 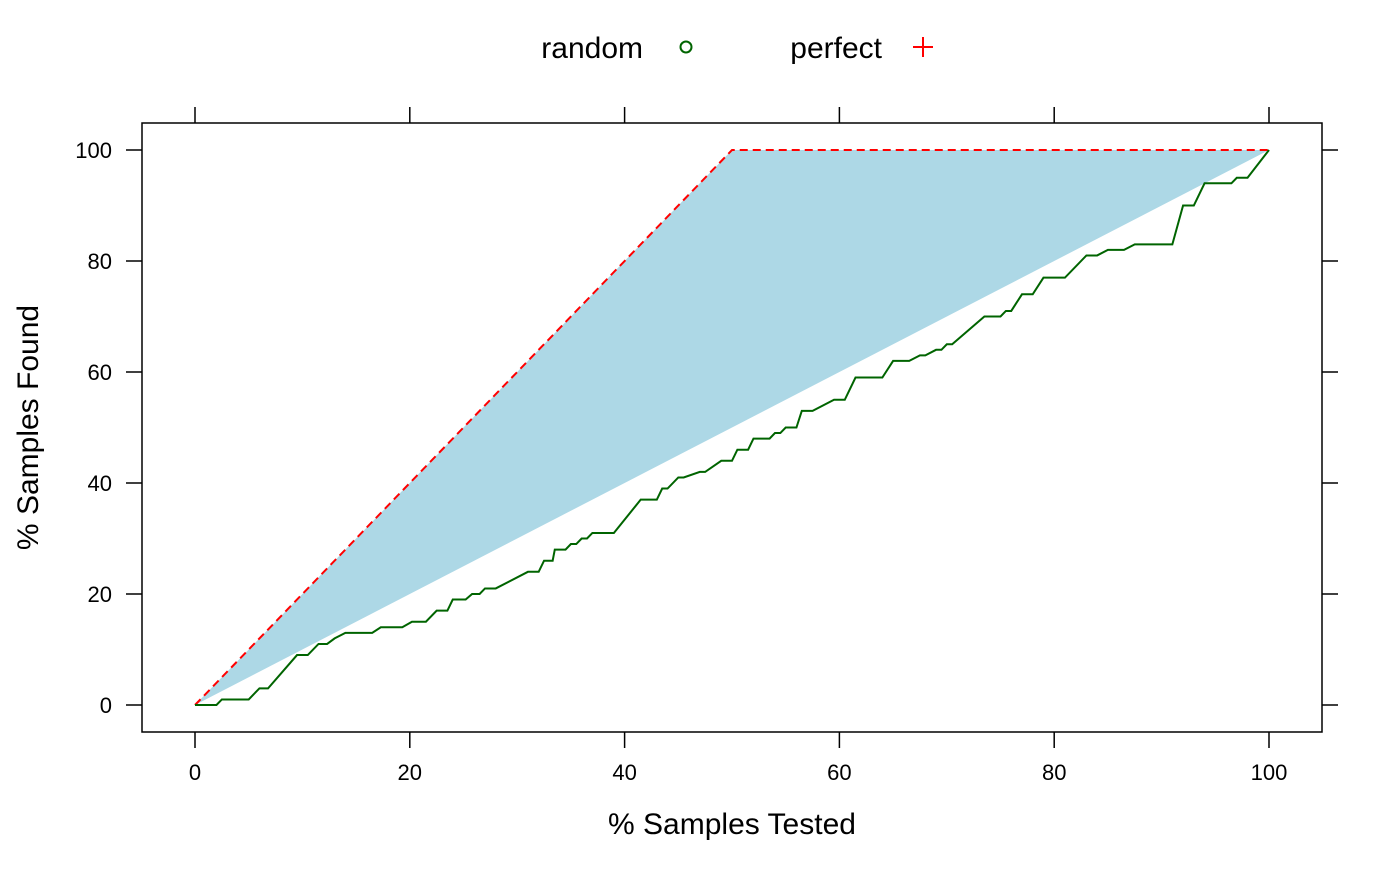 I want to click on y-tick-label: 100, so click(x=93, y=150).